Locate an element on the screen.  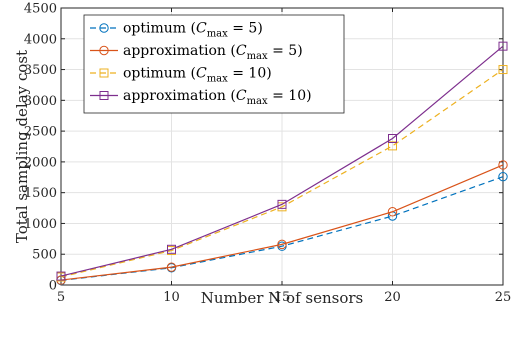
y-tick-label: 3500 is located at coordinates (40, 70).